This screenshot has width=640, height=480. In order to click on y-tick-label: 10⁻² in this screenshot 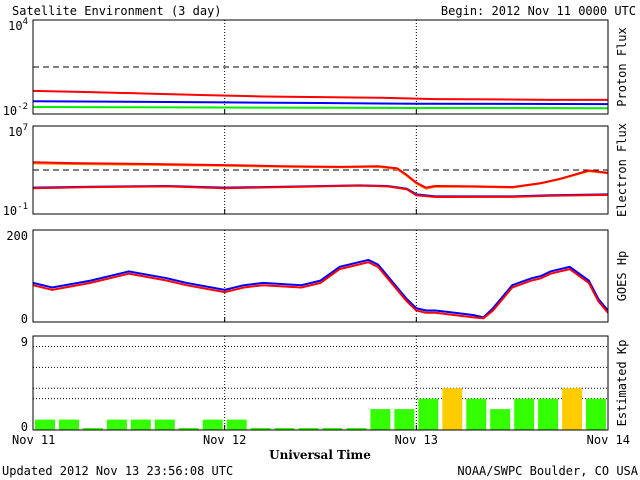, I will do `click(15, 110)`.